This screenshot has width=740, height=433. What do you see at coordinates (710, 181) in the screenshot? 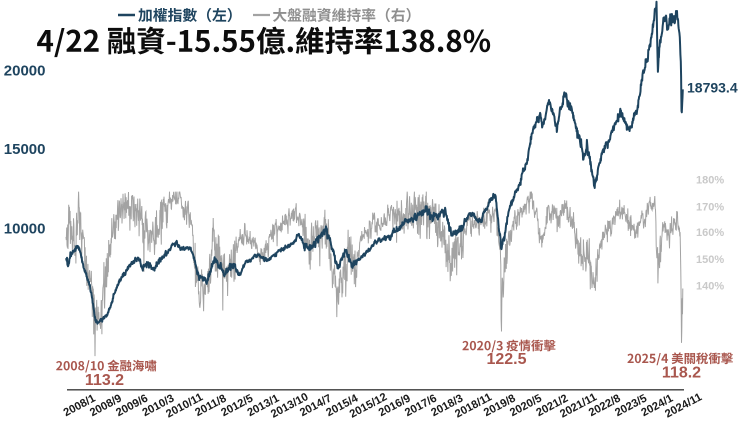
I see `svg-text: 180%` at bounding box center [710, 181].